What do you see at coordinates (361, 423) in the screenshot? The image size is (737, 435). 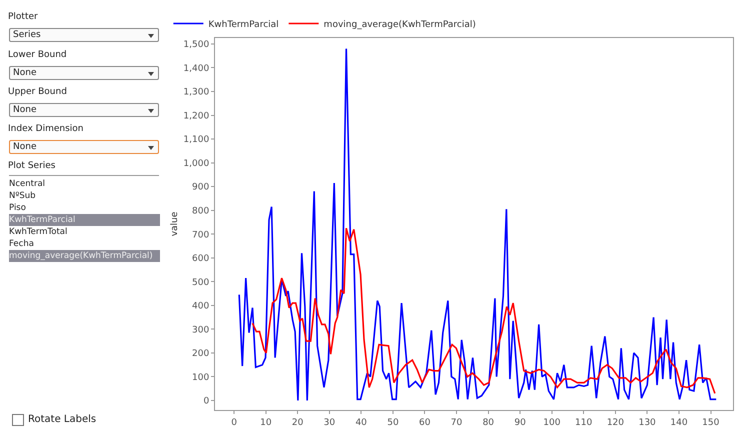 I see `x-tick-label: 40` at bounding box center [361, 423].